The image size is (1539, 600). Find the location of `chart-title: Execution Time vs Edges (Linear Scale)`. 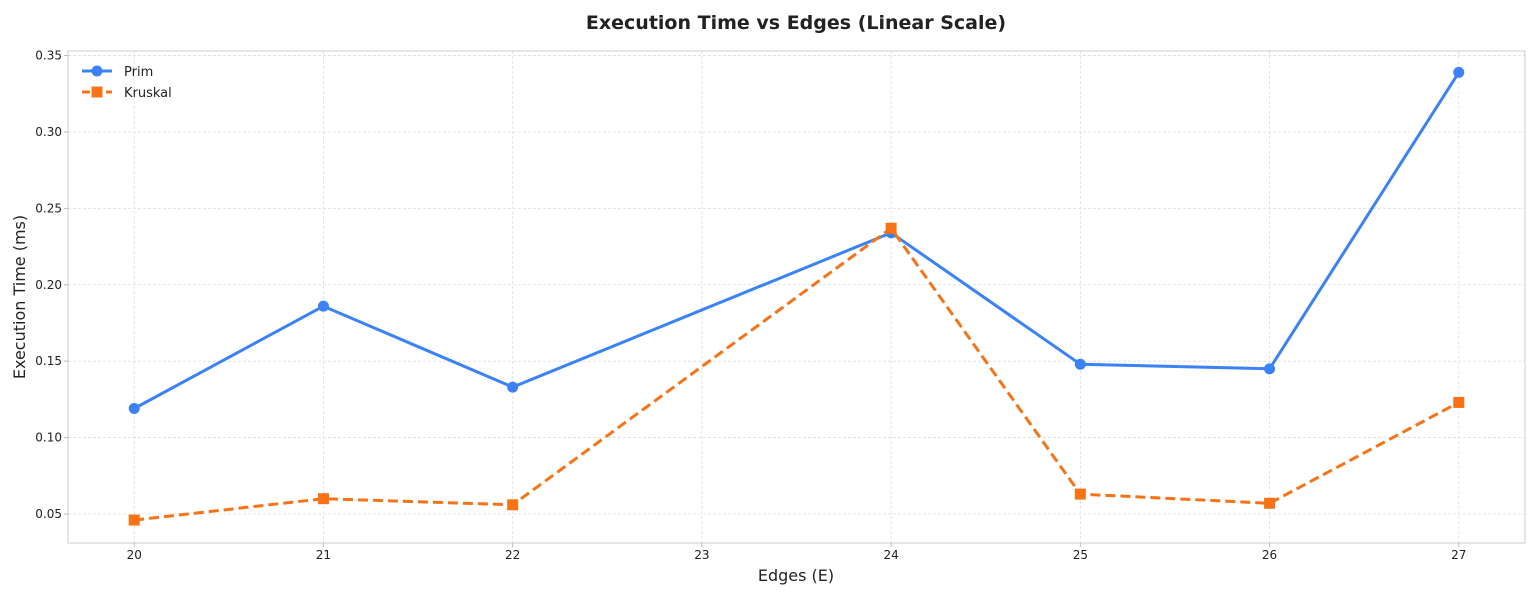

chart-title: Execution Time vs Edges (Linear Scale) is located at coordinates (796, 23).